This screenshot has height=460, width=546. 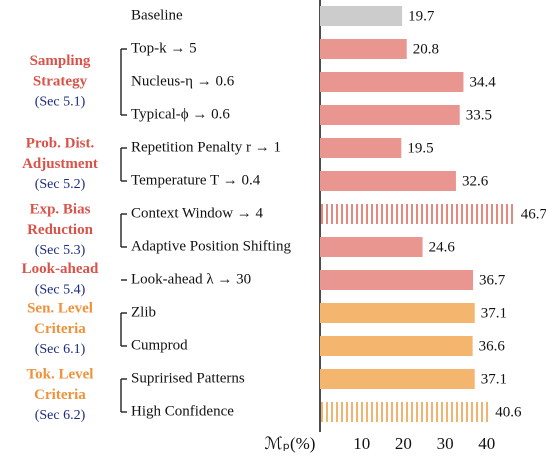 What do you see at coordinates (60, 164) in the screenshot?
I see `group-label: Adjustment` at bounding box center [60, 164].